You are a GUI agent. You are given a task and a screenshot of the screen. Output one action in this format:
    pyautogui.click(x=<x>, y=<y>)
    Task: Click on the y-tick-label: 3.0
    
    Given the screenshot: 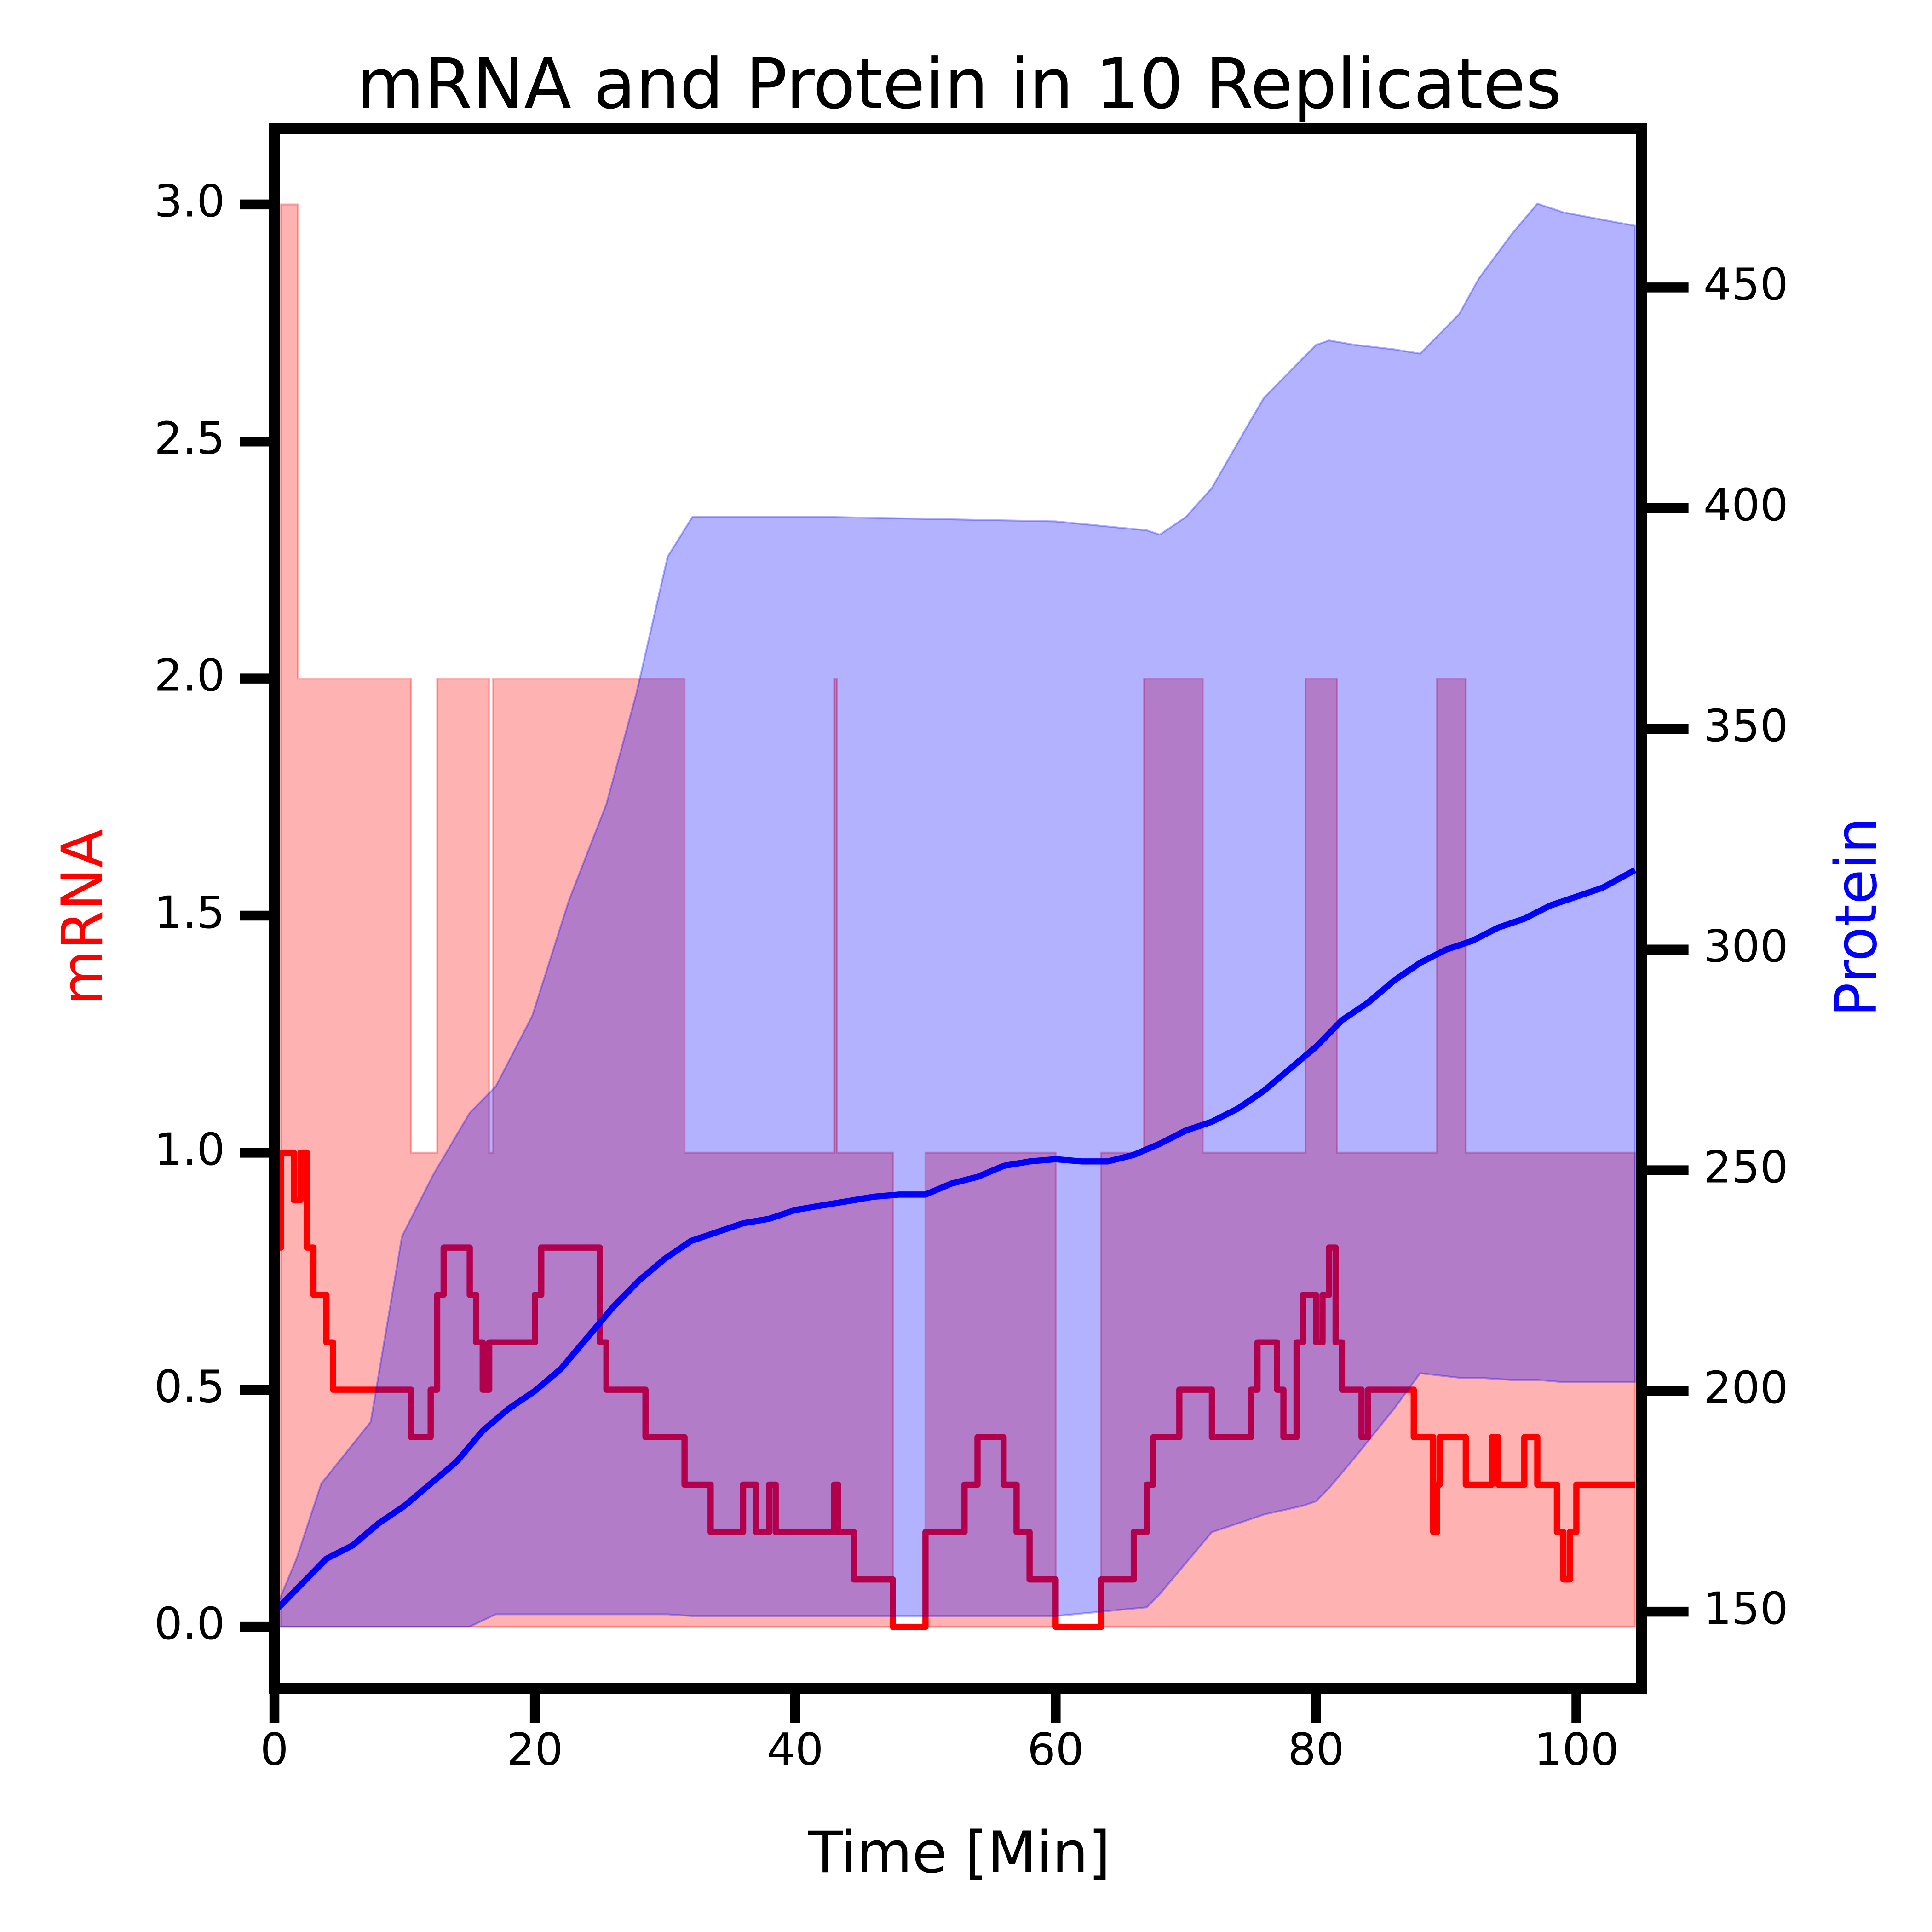 What is the action you would take?
    pyautogui.click(x=189, y=201)
    